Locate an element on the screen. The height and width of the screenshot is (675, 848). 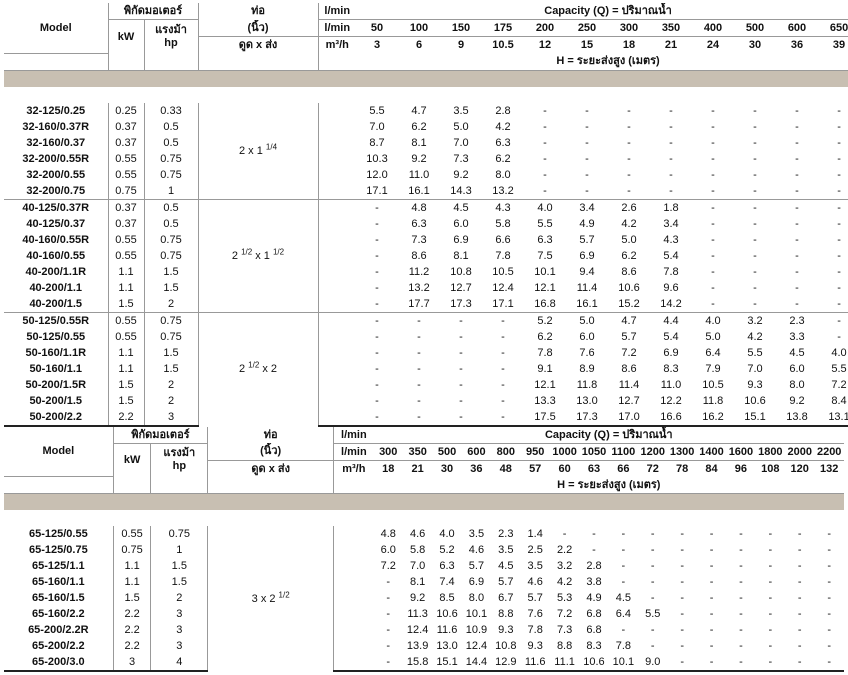
header-row: ดูด x ส่ง m³/h 3 6 9 10.5 12 15 18 21 24 30 36 39 is located at coordinates (426, 44).